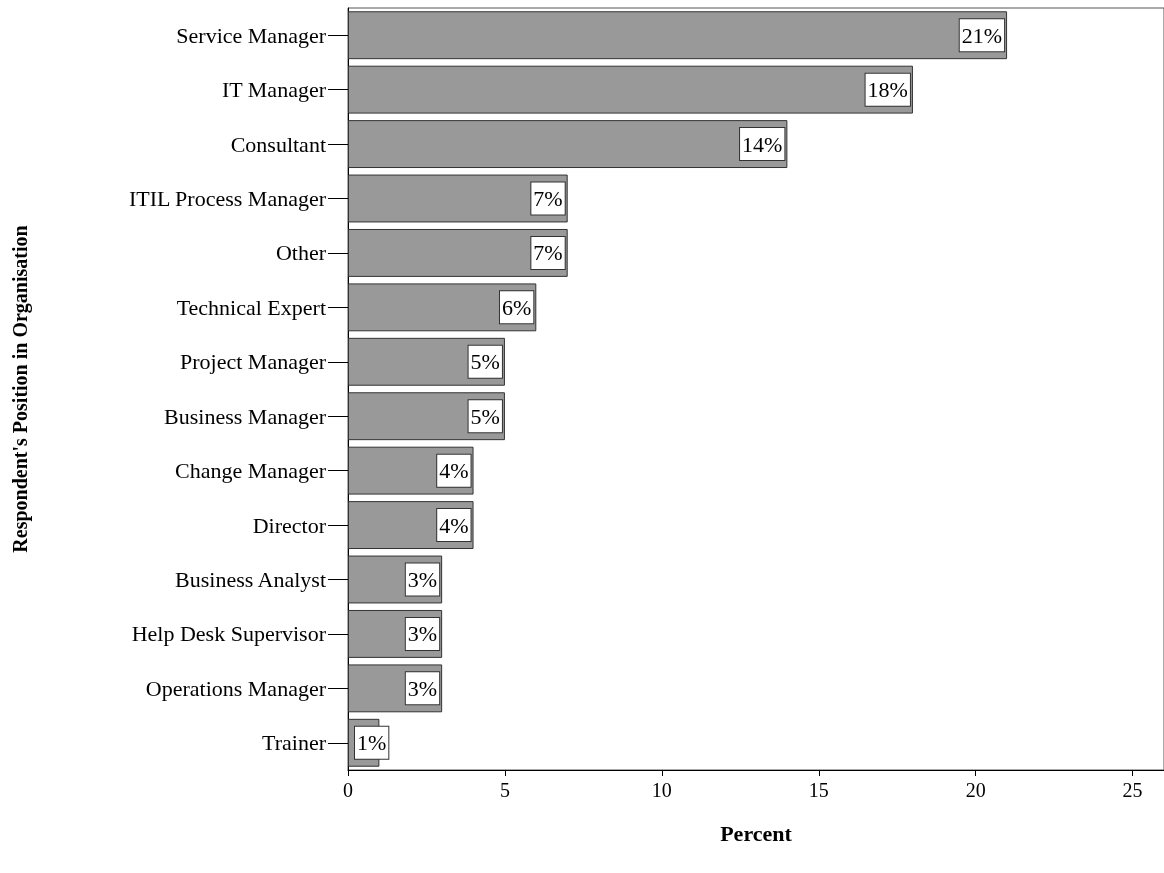 The width and height of the screenshot is (1164, 873). Describe the element at coordinates (294, 743) in the screenshot. I see `y-tick-label: Trainer` at that location.